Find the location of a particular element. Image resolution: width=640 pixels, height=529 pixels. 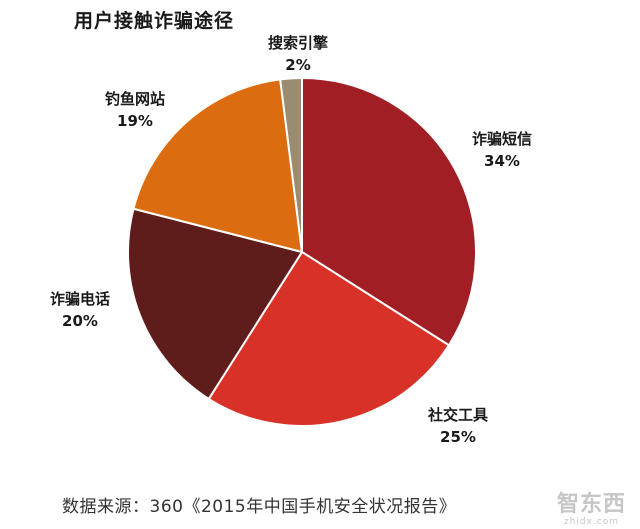

slice-percent-phishing: 19% is located at coordinates (135, 121).